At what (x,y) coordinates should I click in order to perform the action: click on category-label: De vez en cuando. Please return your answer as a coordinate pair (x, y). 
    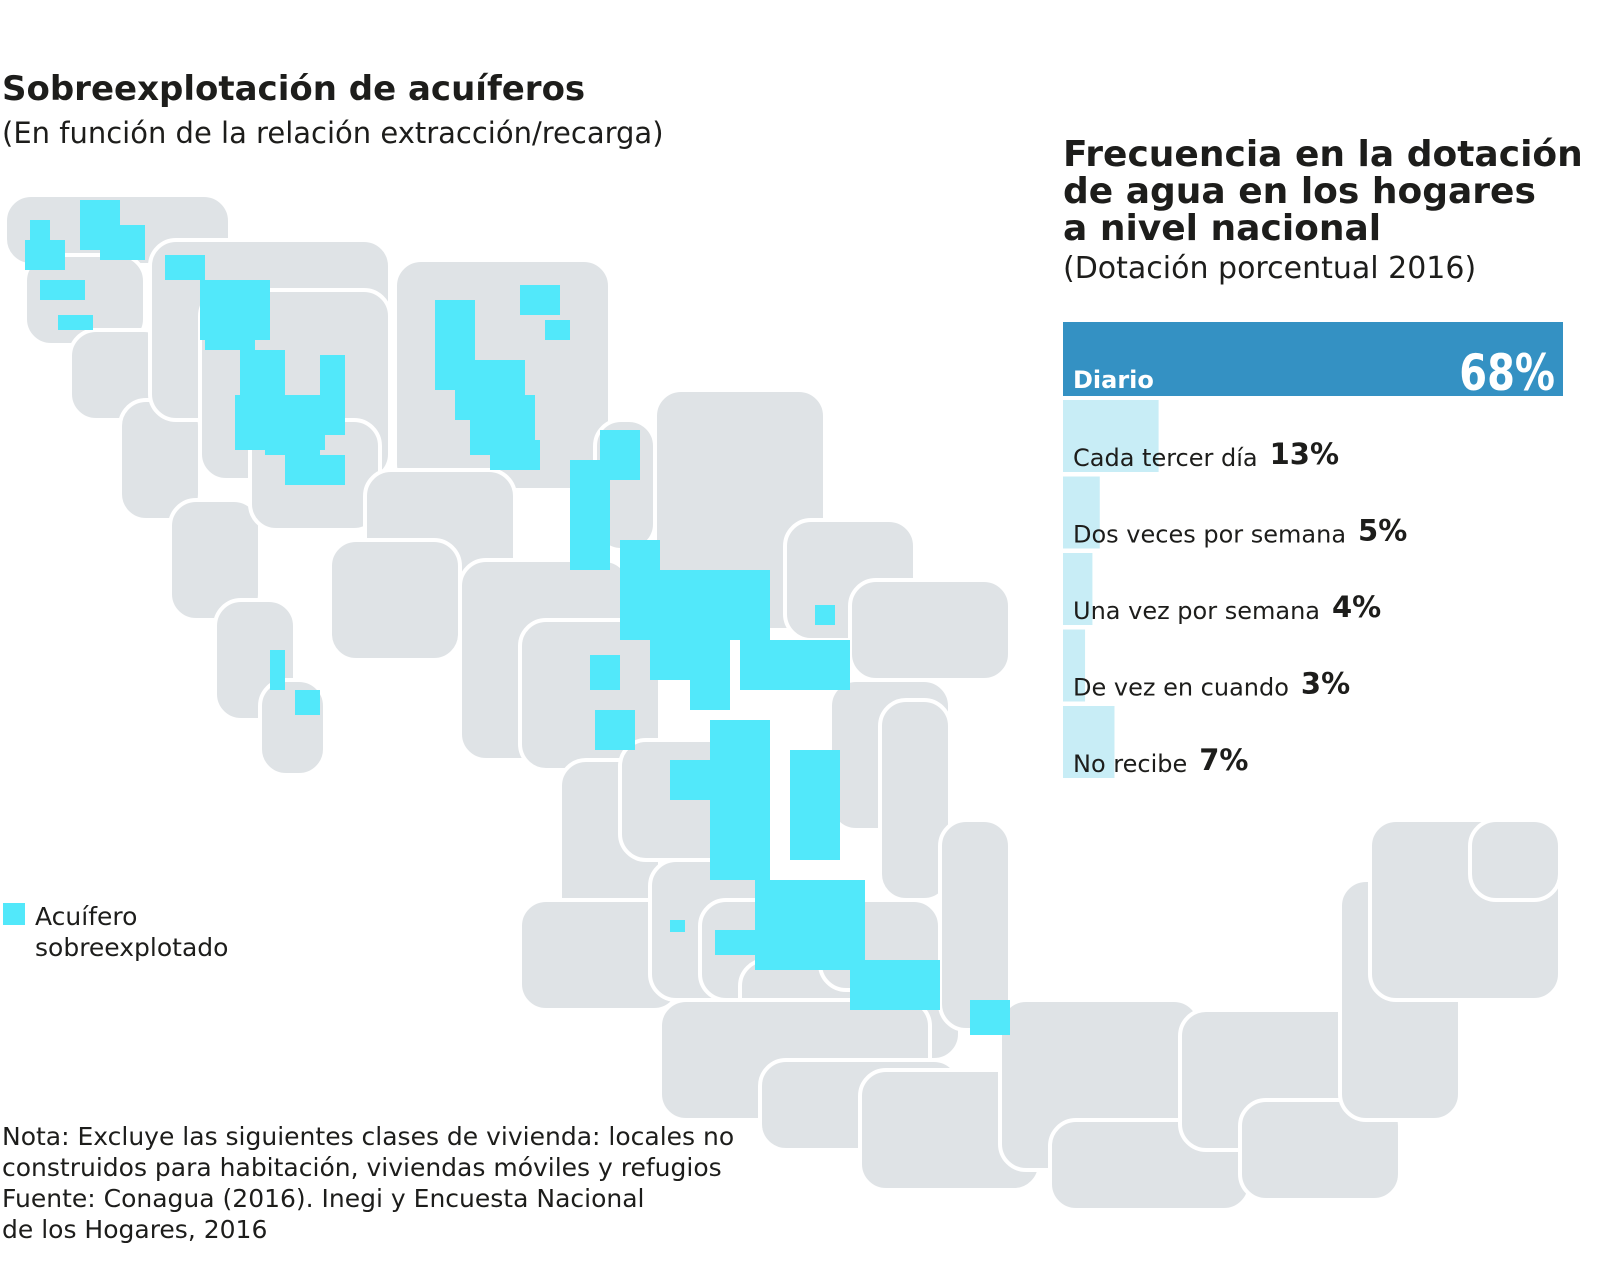
    Looking at the image, I should click on (1181, 688).